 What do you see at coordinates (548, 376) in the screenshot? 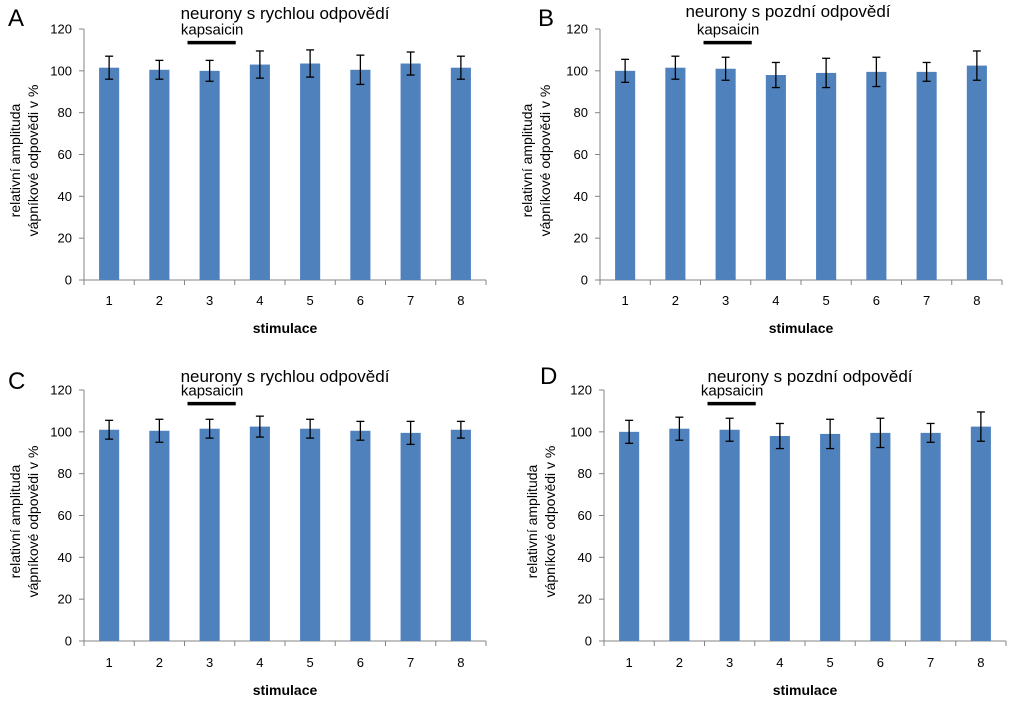
I see `panel-letter: D` at bounding box center [548, 376].